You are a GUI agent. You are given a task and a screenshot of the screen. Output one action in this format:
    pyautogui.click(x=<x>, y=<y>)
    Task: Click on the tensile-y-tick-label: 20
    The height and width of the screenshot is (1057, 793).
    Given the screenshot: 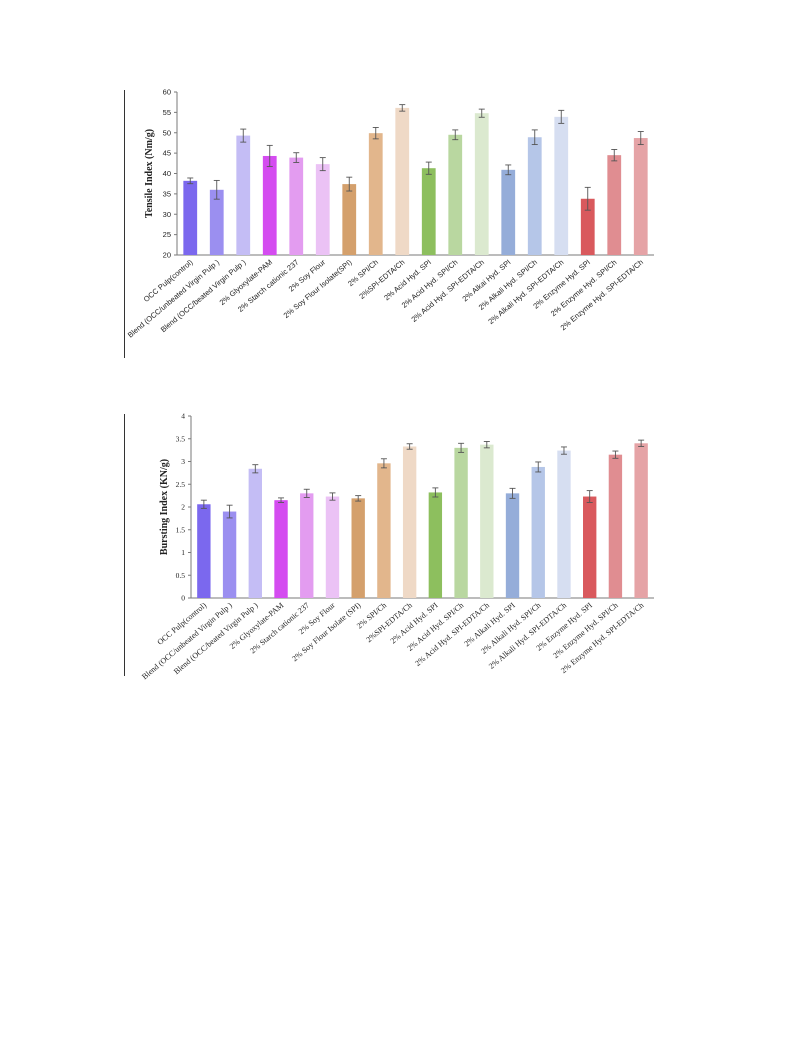 What is the action you would take?
    pyautogui.click(x=167, y=255)
    